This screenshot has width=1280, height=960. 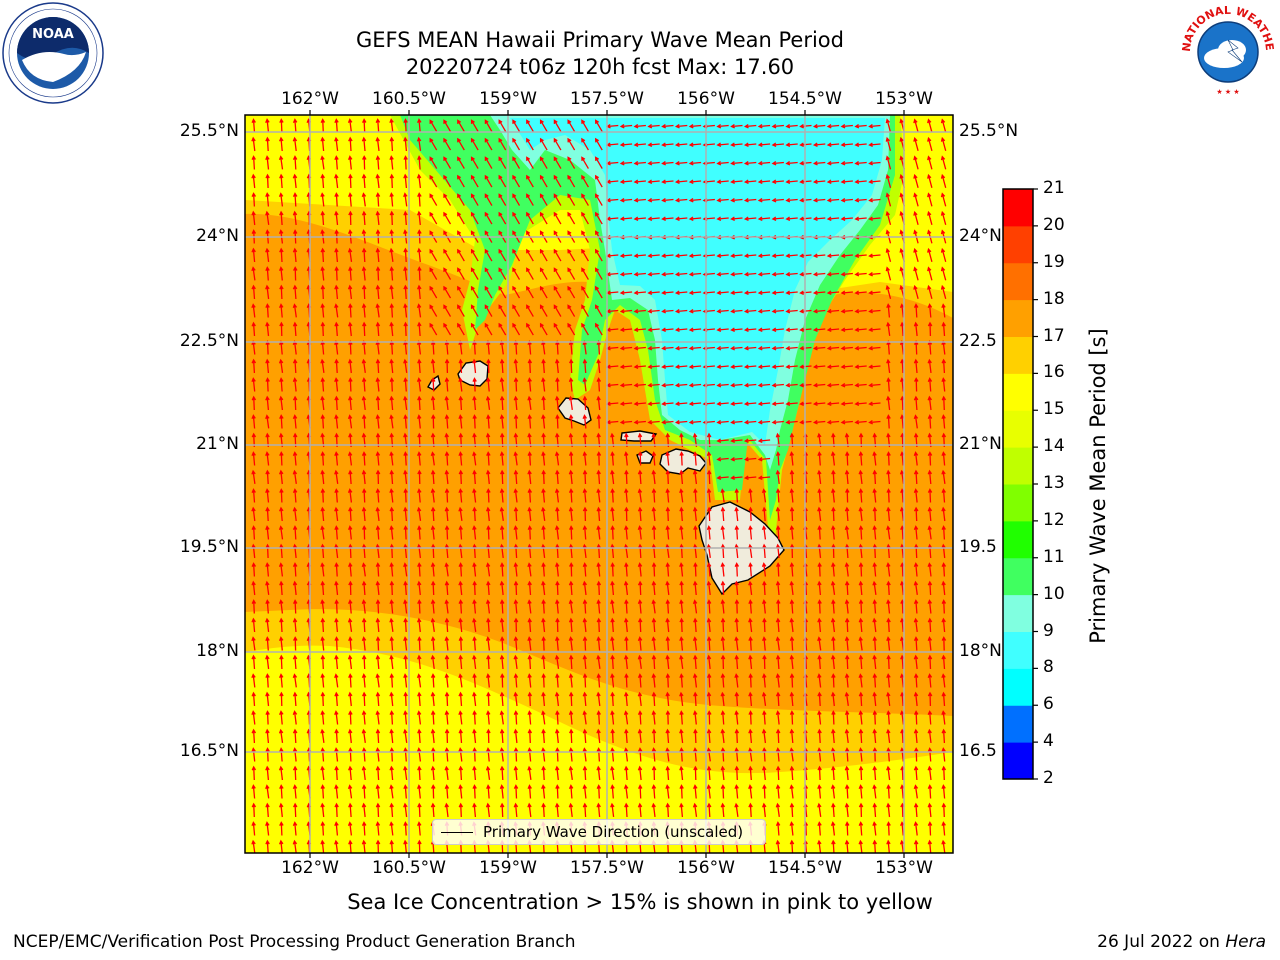 What do you see at coordinates (1054, 298) in the screenshot?
I see `colorbar-tick-label: 18` at bounding box center [1054, 298].